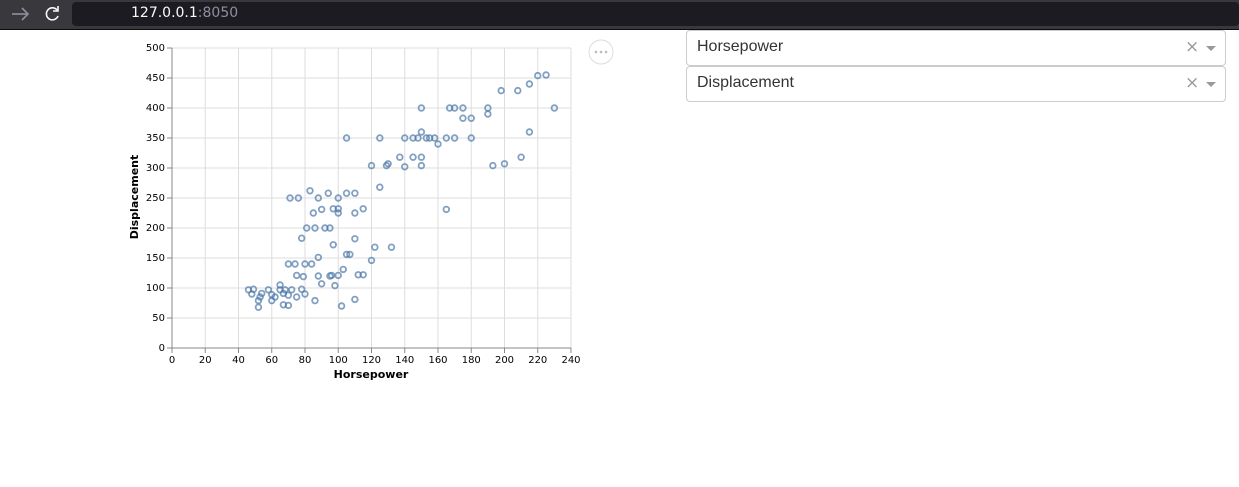 The height and width of the screenshot is (487, 1239). What do you see at coordinates (305, 360) in the screenshot?
I see `x-tick-label: 80` at bounding box center [305, 360].